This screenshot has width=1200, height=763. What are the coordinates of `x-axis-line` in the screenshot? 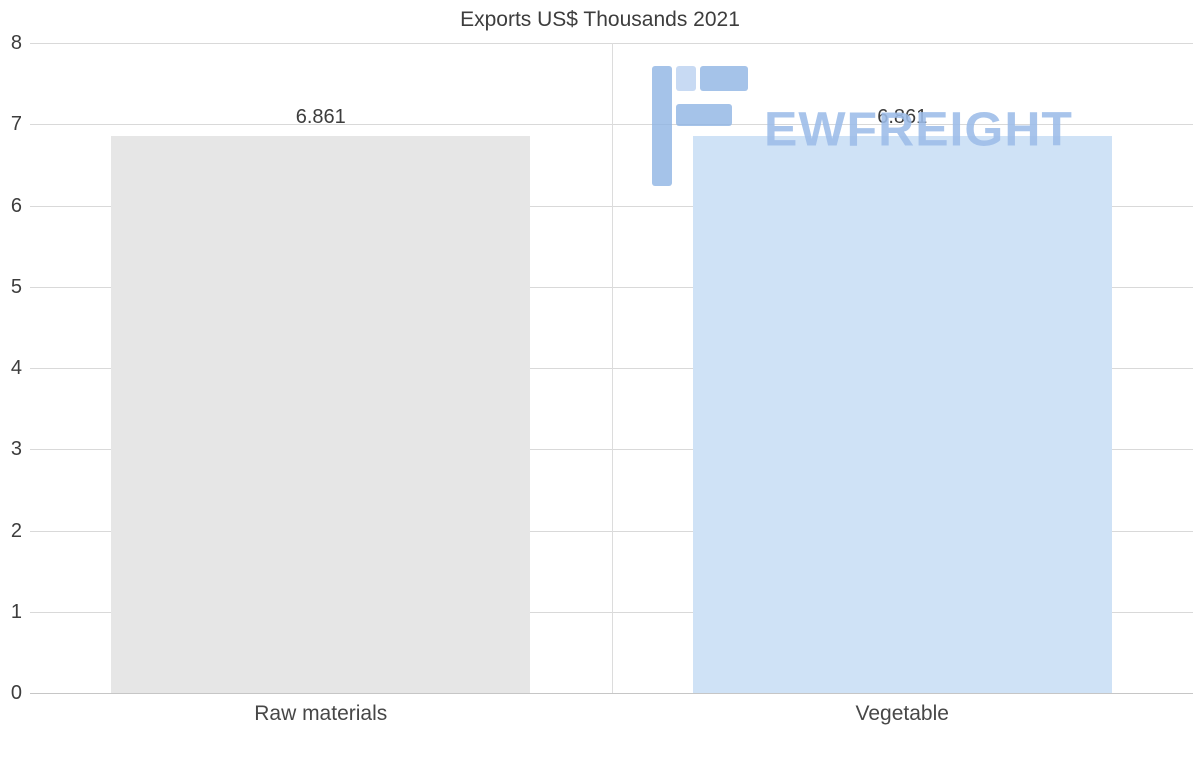 It's located at (611, 693).